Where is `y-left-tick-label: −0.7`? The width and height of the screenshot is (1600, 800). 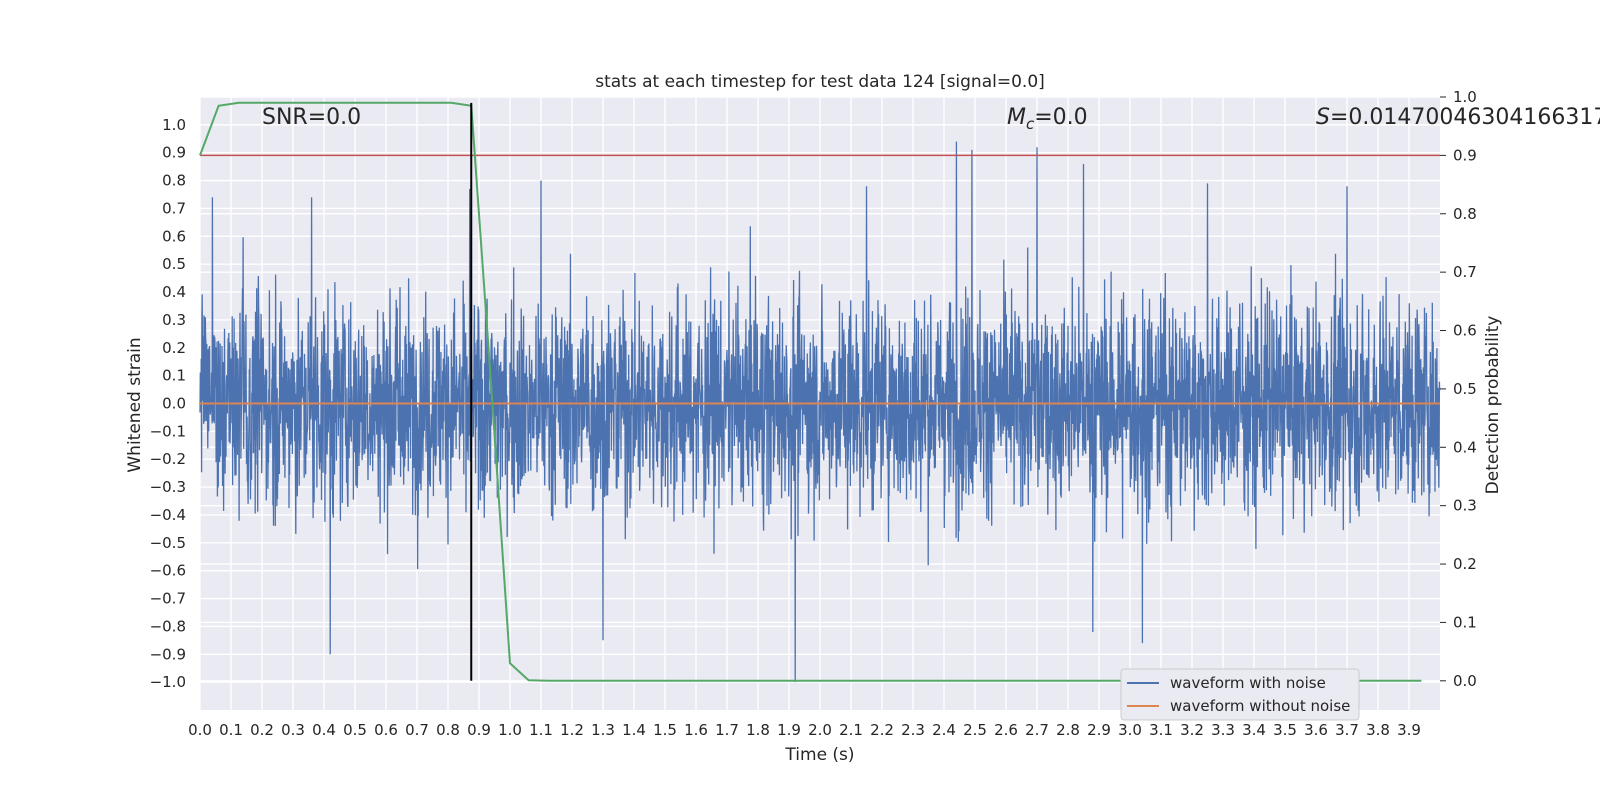 y-left-tick-label: −0.7 is located at coordinates (168, 599).